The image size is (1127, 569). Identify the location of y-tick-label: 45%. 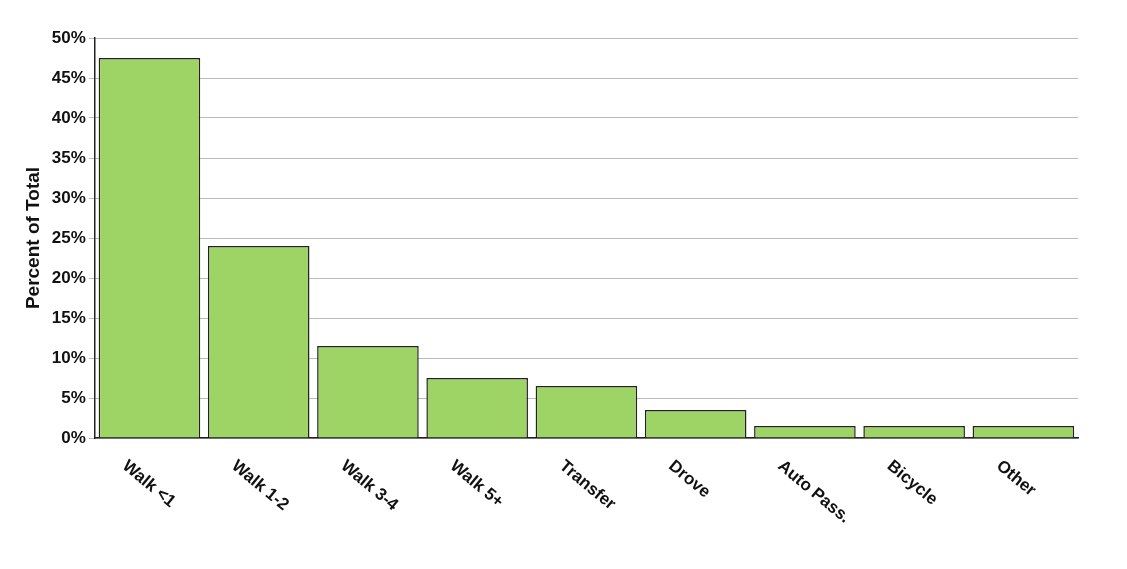
(68, 77).